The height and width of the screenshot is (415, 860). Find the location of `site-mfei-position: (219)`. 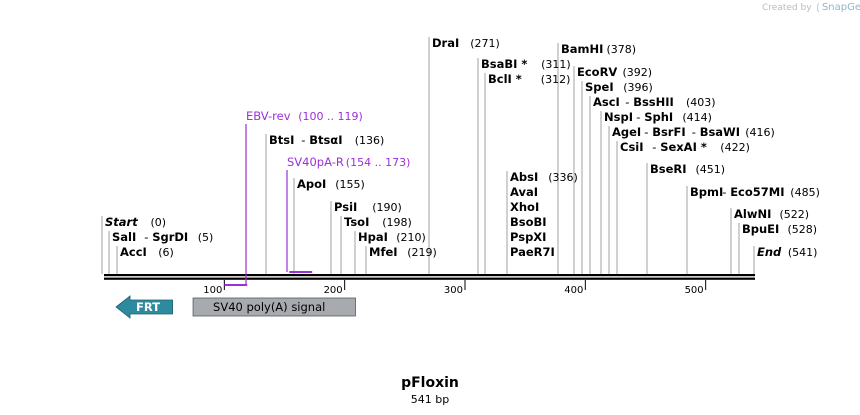

site-mfei-position: (219) is located at coordinates (422, 252).